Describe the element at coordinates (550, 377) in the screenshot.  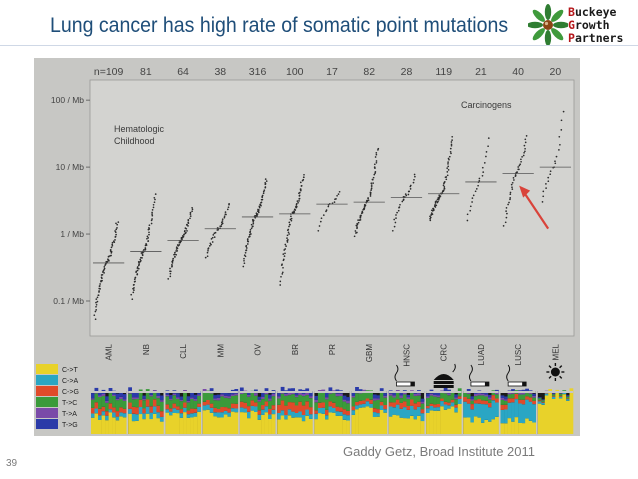
I see `sun-ray` at that location.